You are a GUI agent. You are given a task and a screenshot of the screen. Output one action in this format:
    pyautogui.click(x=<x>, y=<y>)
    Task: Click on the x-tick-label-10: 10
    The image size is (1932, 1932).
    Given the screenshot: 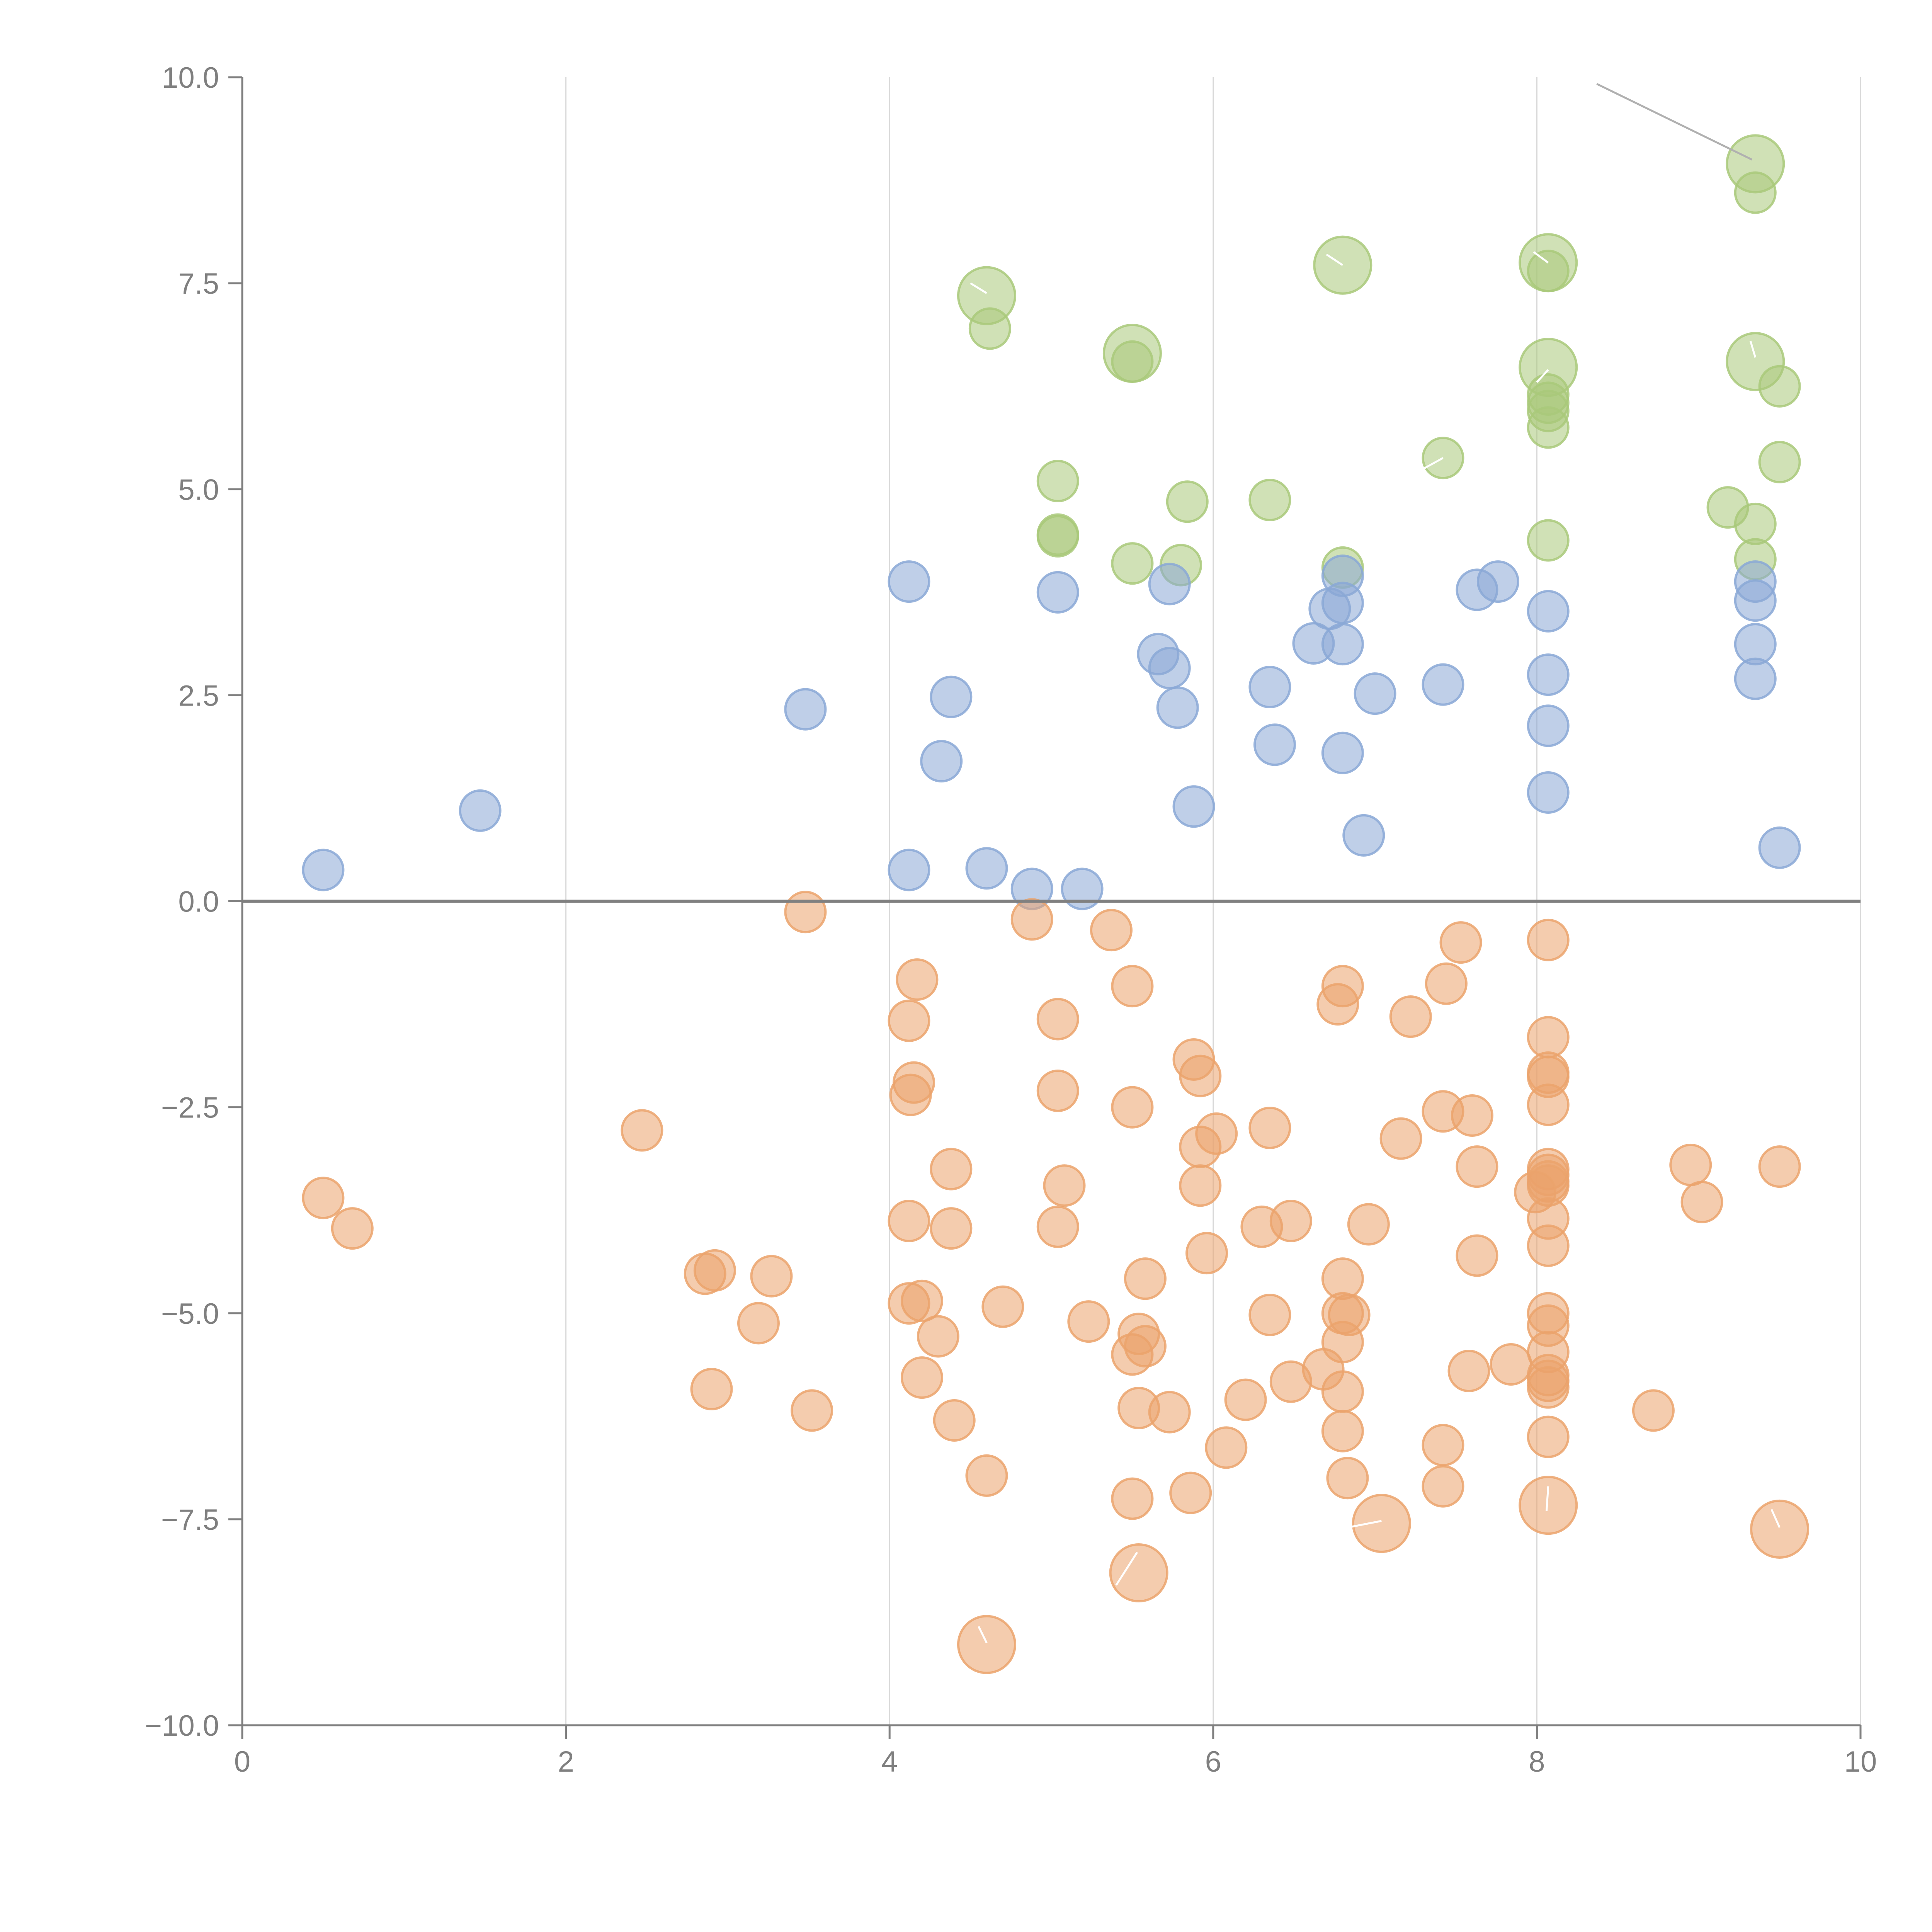 What is the action you would take?
    pyautogui.click(x=1860, y=1761)
    